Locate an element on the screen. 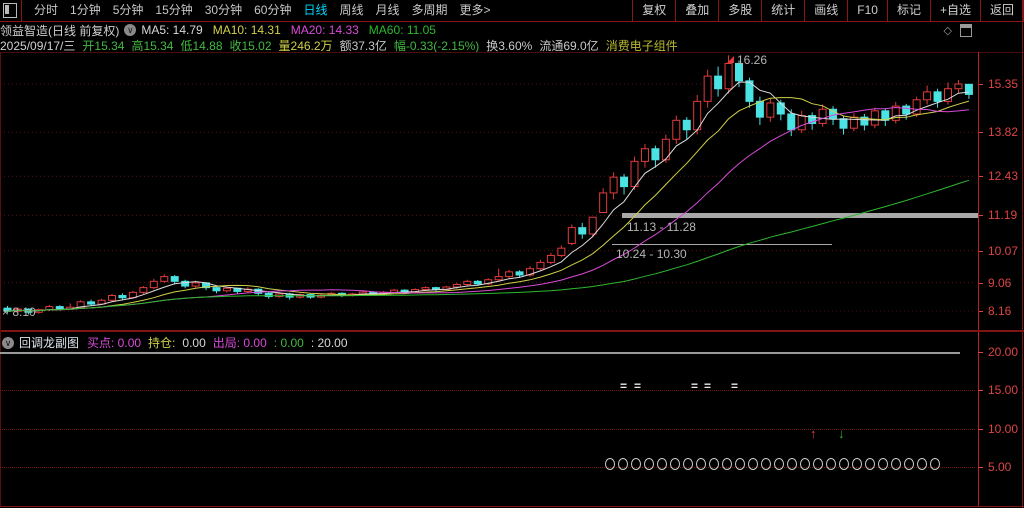 The width and height of the screenshot is (1024, 508). period-tab-15分钟: 15分钟 is located at coordinates (174, 10).